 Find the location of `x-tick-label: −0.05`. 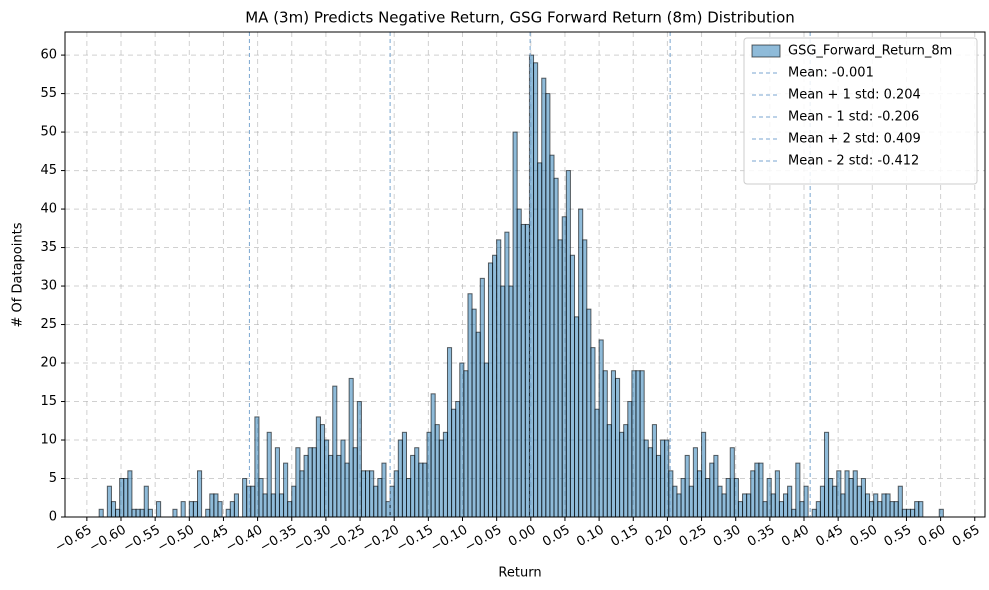

x-tick-label: −0.05 is located at coordinates (483, 539).